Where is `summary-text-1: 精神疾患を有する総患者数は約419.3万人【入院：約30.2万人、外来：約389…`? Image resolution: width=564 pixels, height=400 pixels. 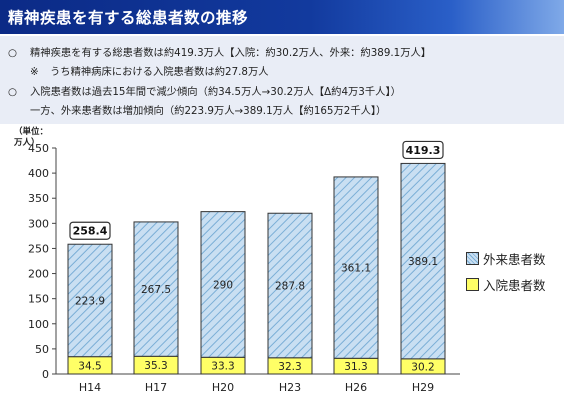
summary-text-1: 精神疾患を有する総患者数は約419.3万人【入院：約30.2万人、外来：約389… is located at coordinates (231, 53).